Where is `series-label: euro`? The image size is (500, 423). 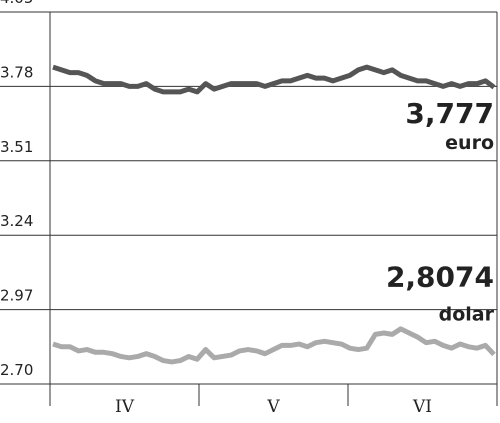
series-label: euro is located at coordinates (469, 143).